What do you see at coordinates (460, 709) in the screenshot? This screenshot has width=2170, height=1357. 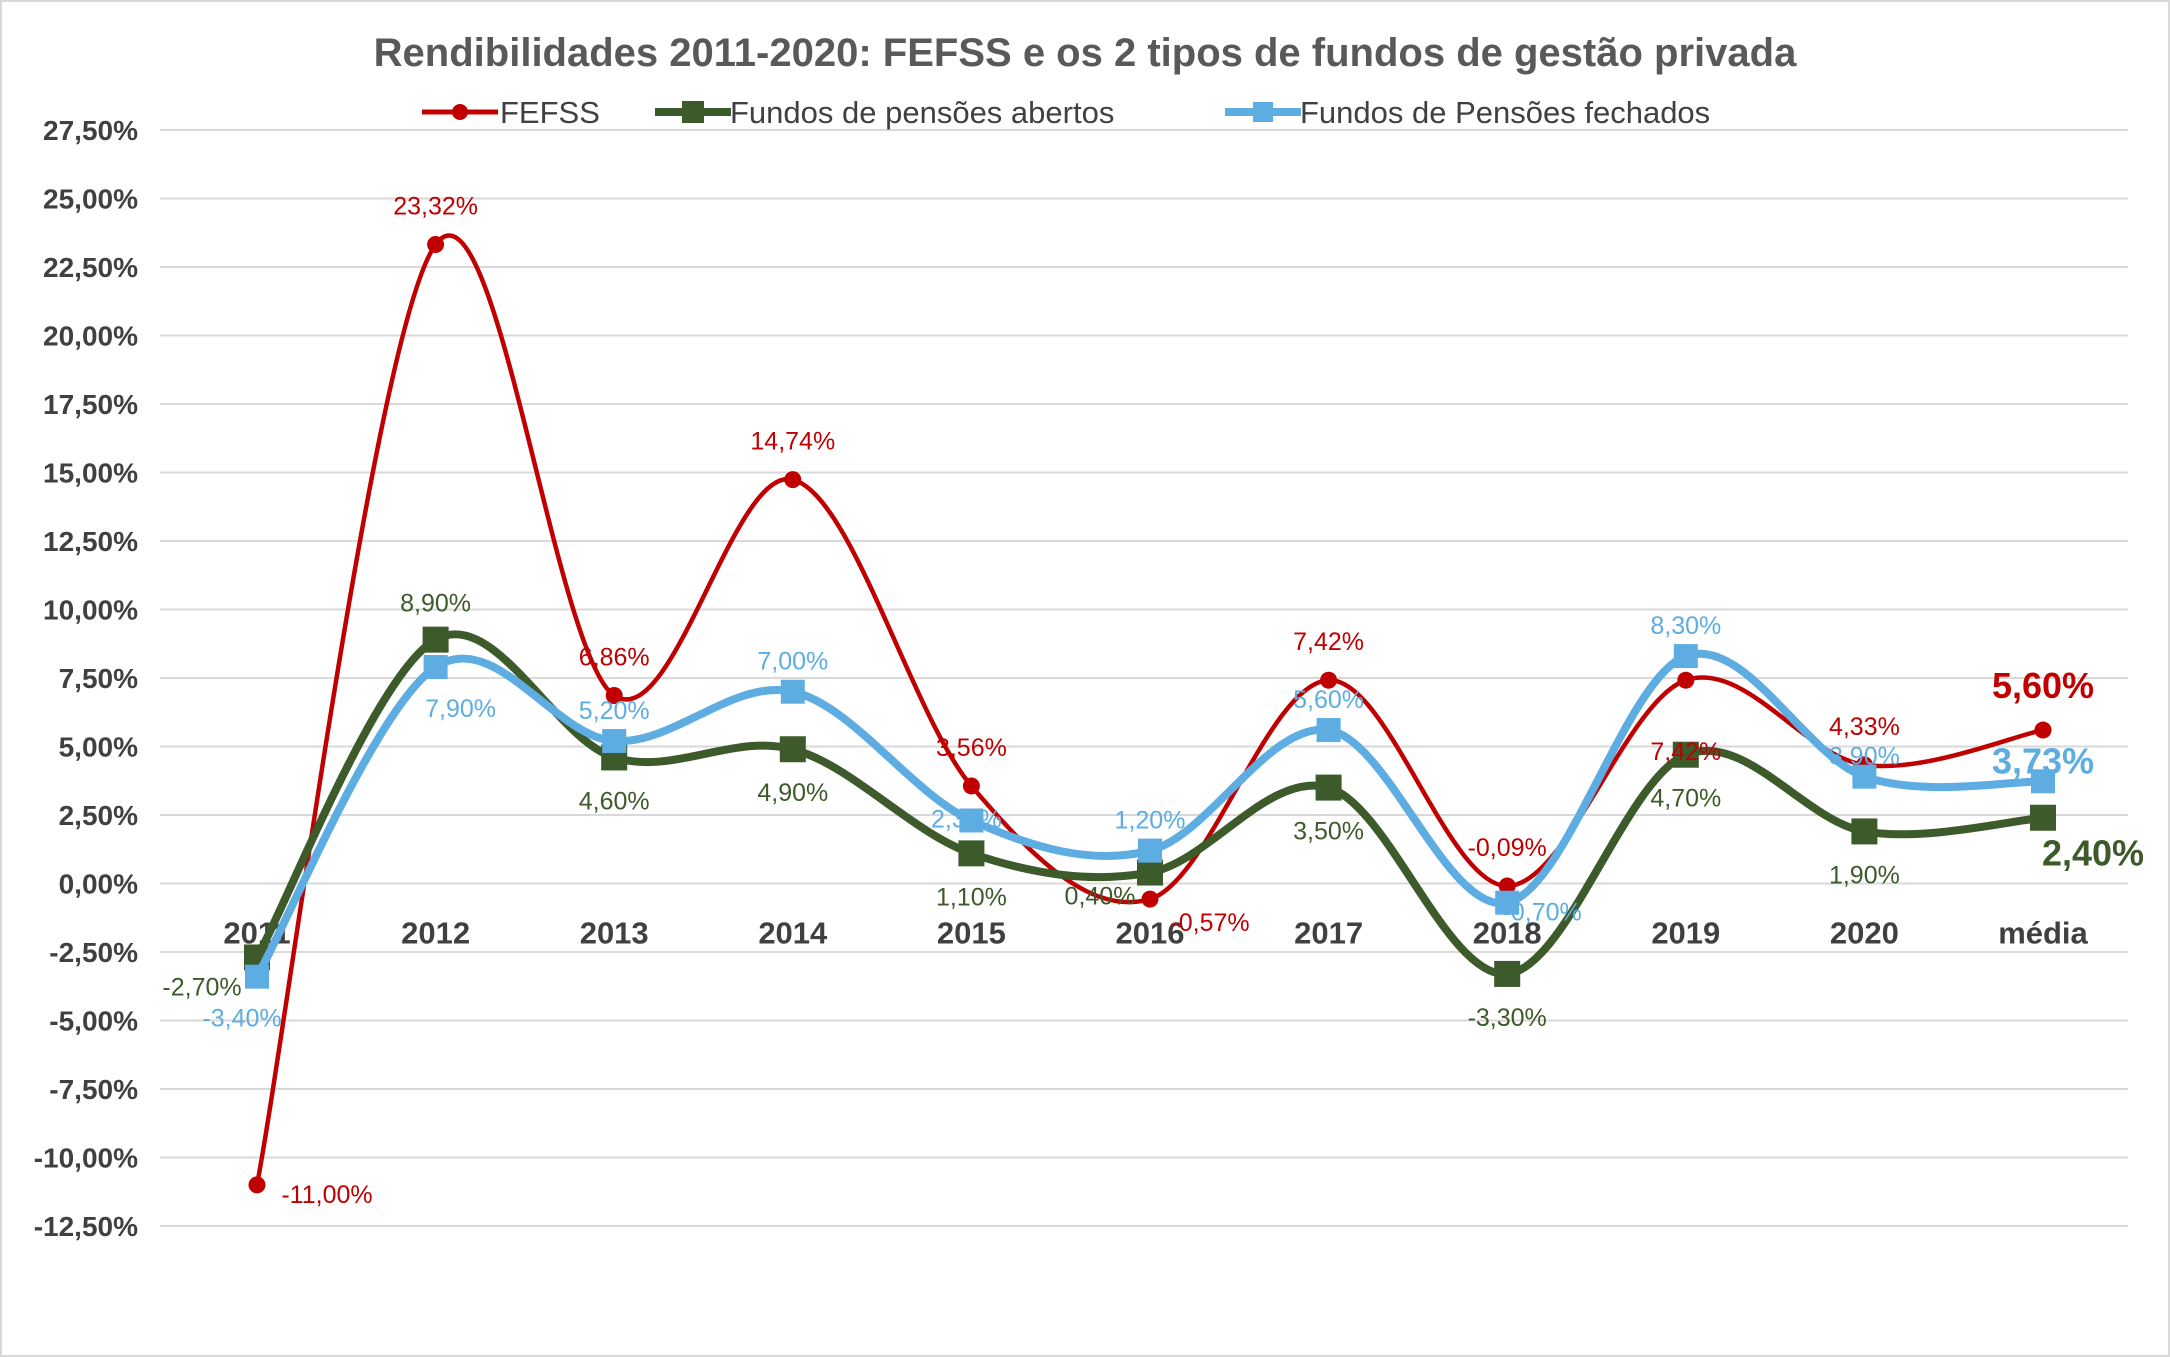 I see `data-label-fundos-de-pensoes-fechados-2012: 7,90%` at bounding box center [460, 709].